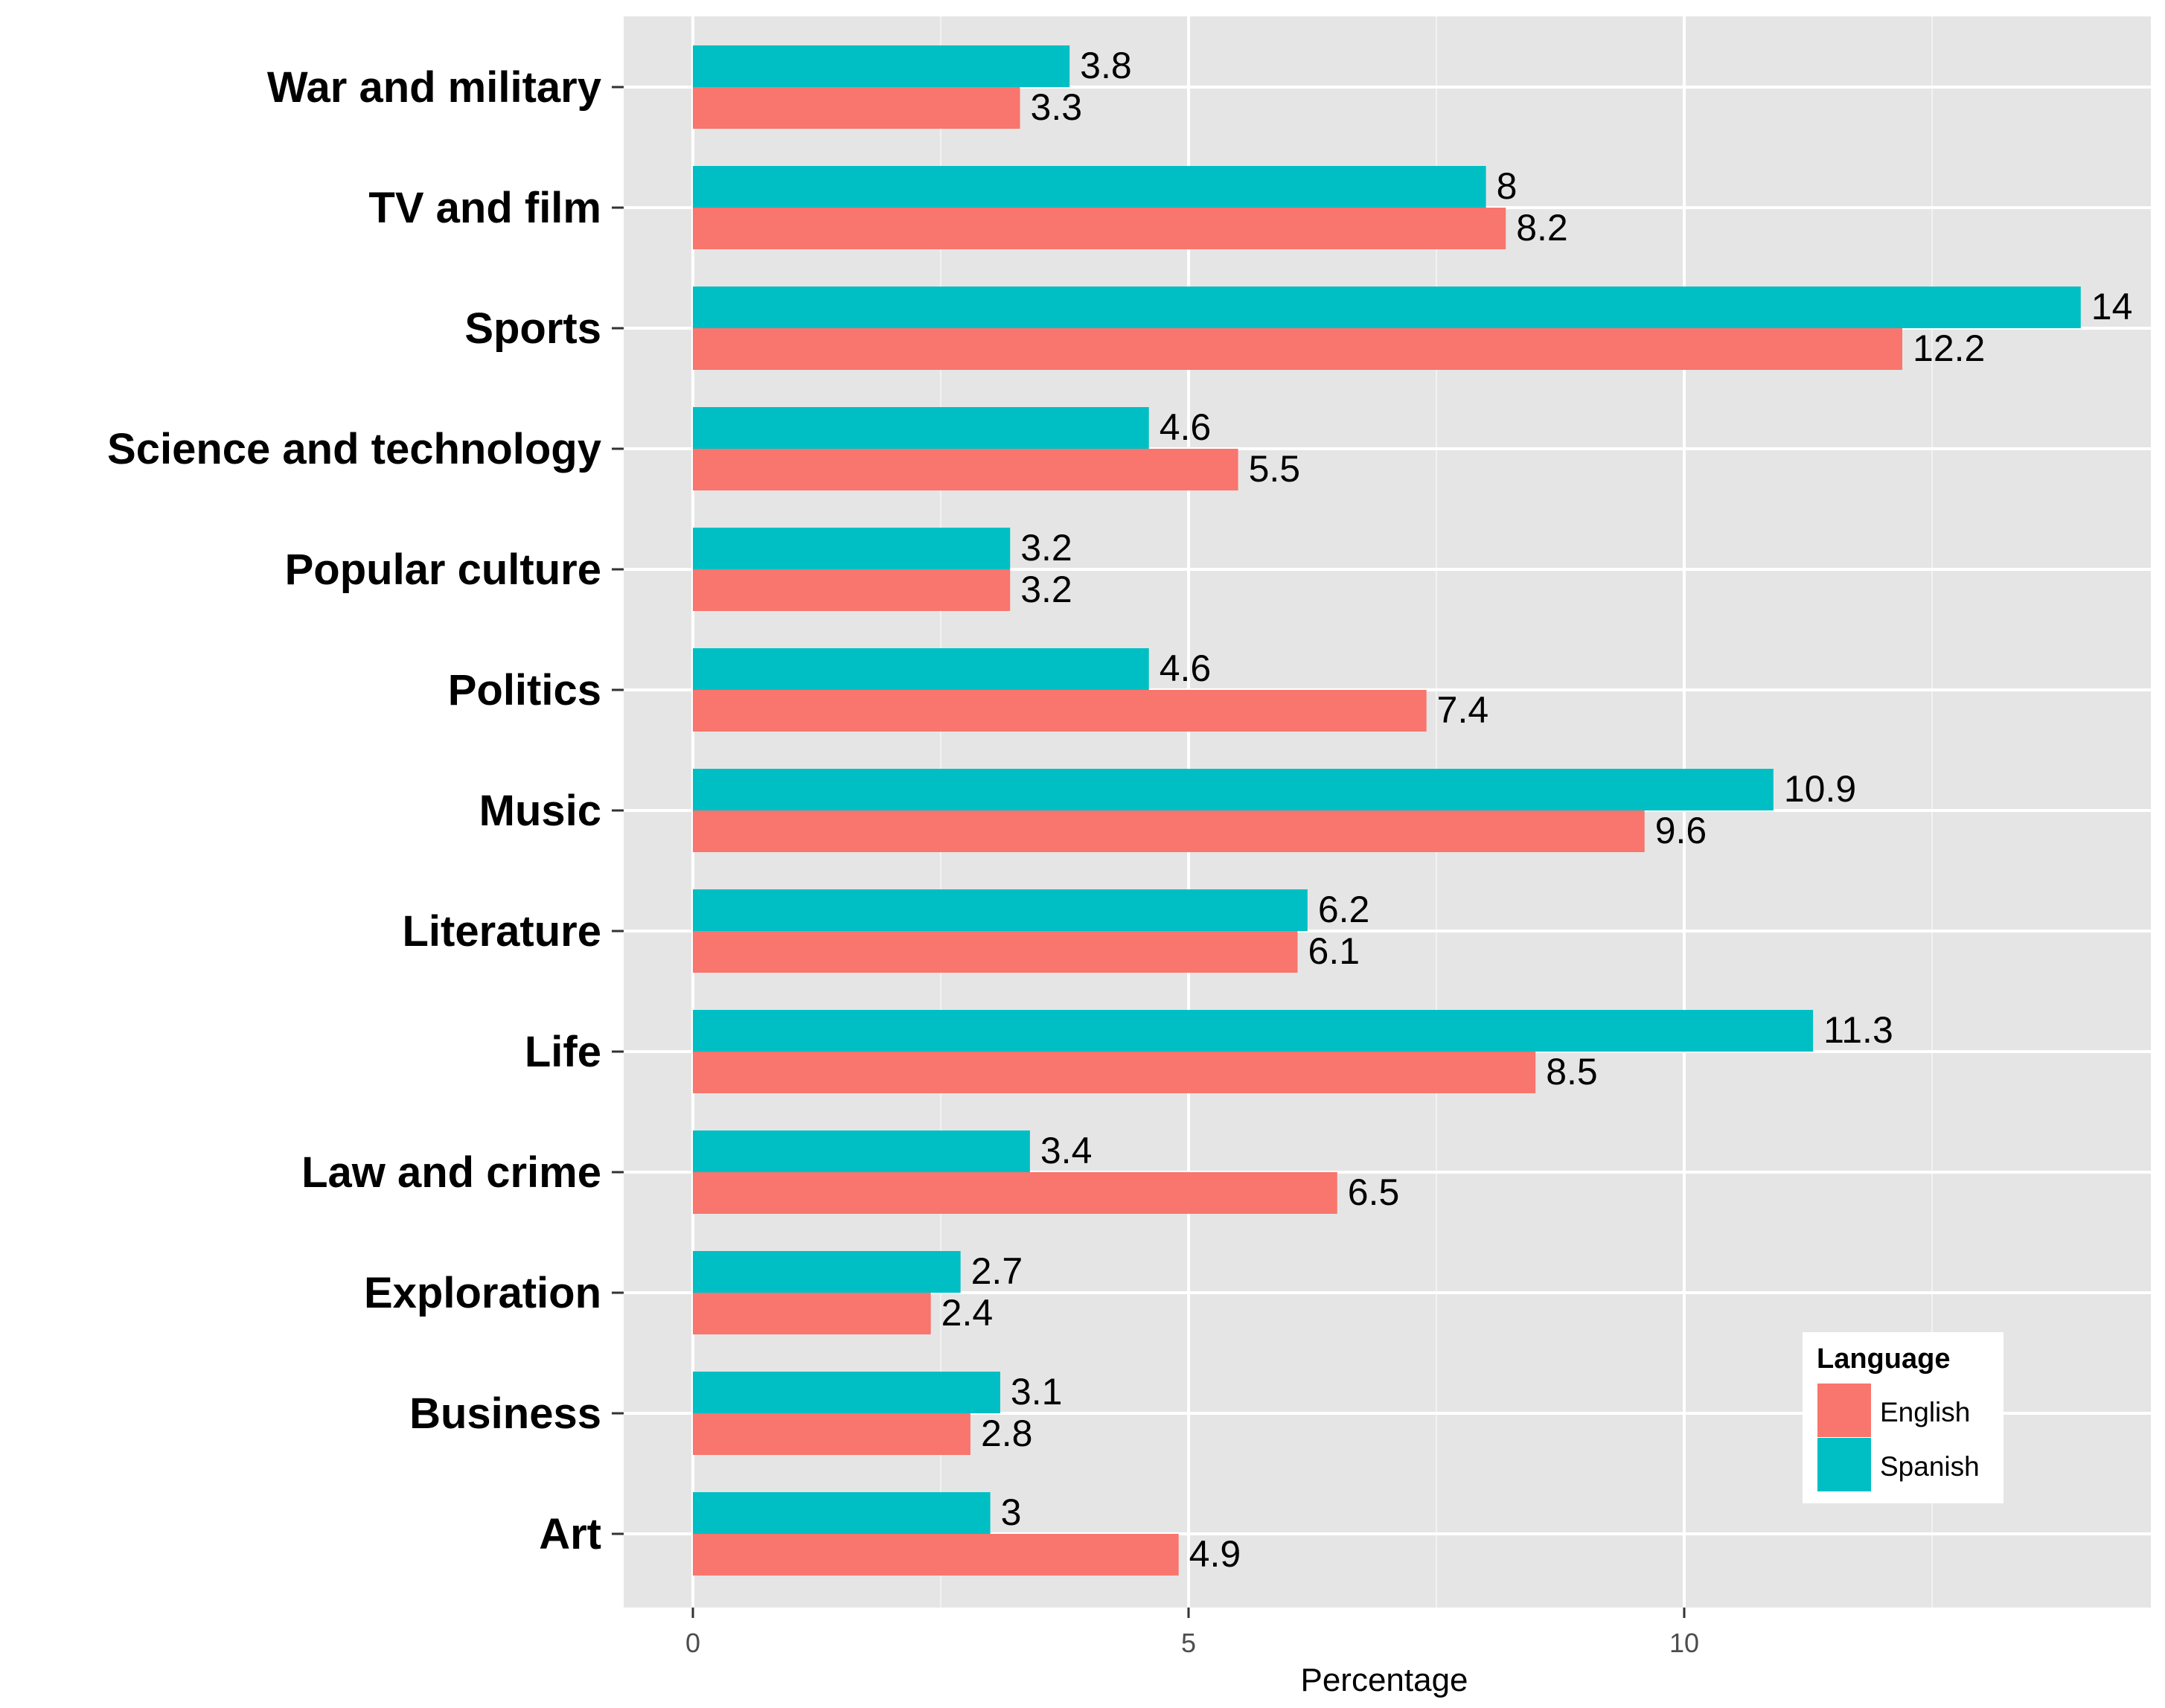  I want to click on x-tick-label: 5, so click(1188, 1643).